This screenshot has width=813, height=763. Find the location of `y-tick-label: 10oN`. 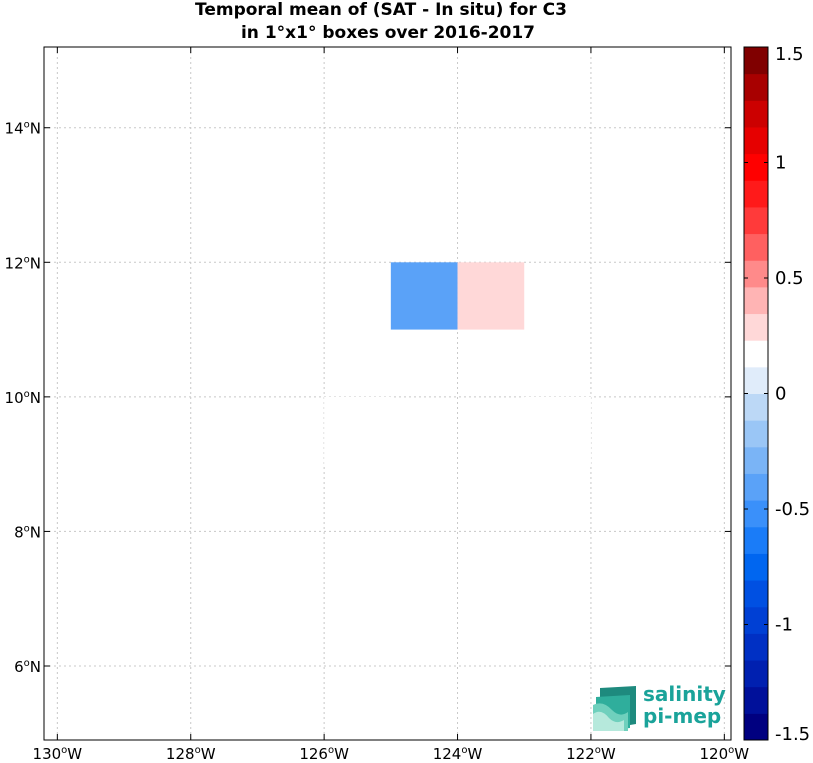

y-tick-label: 10oN is located at coordinates (23, 398).